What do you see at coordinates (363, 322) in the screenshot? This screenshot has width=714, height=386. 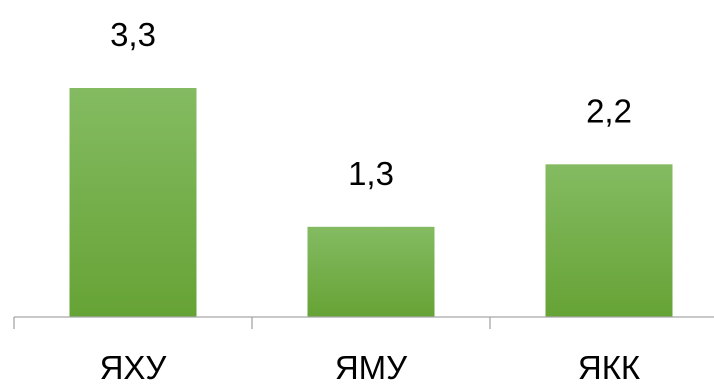 I see `x-axis` at bounding box center [363, 322].